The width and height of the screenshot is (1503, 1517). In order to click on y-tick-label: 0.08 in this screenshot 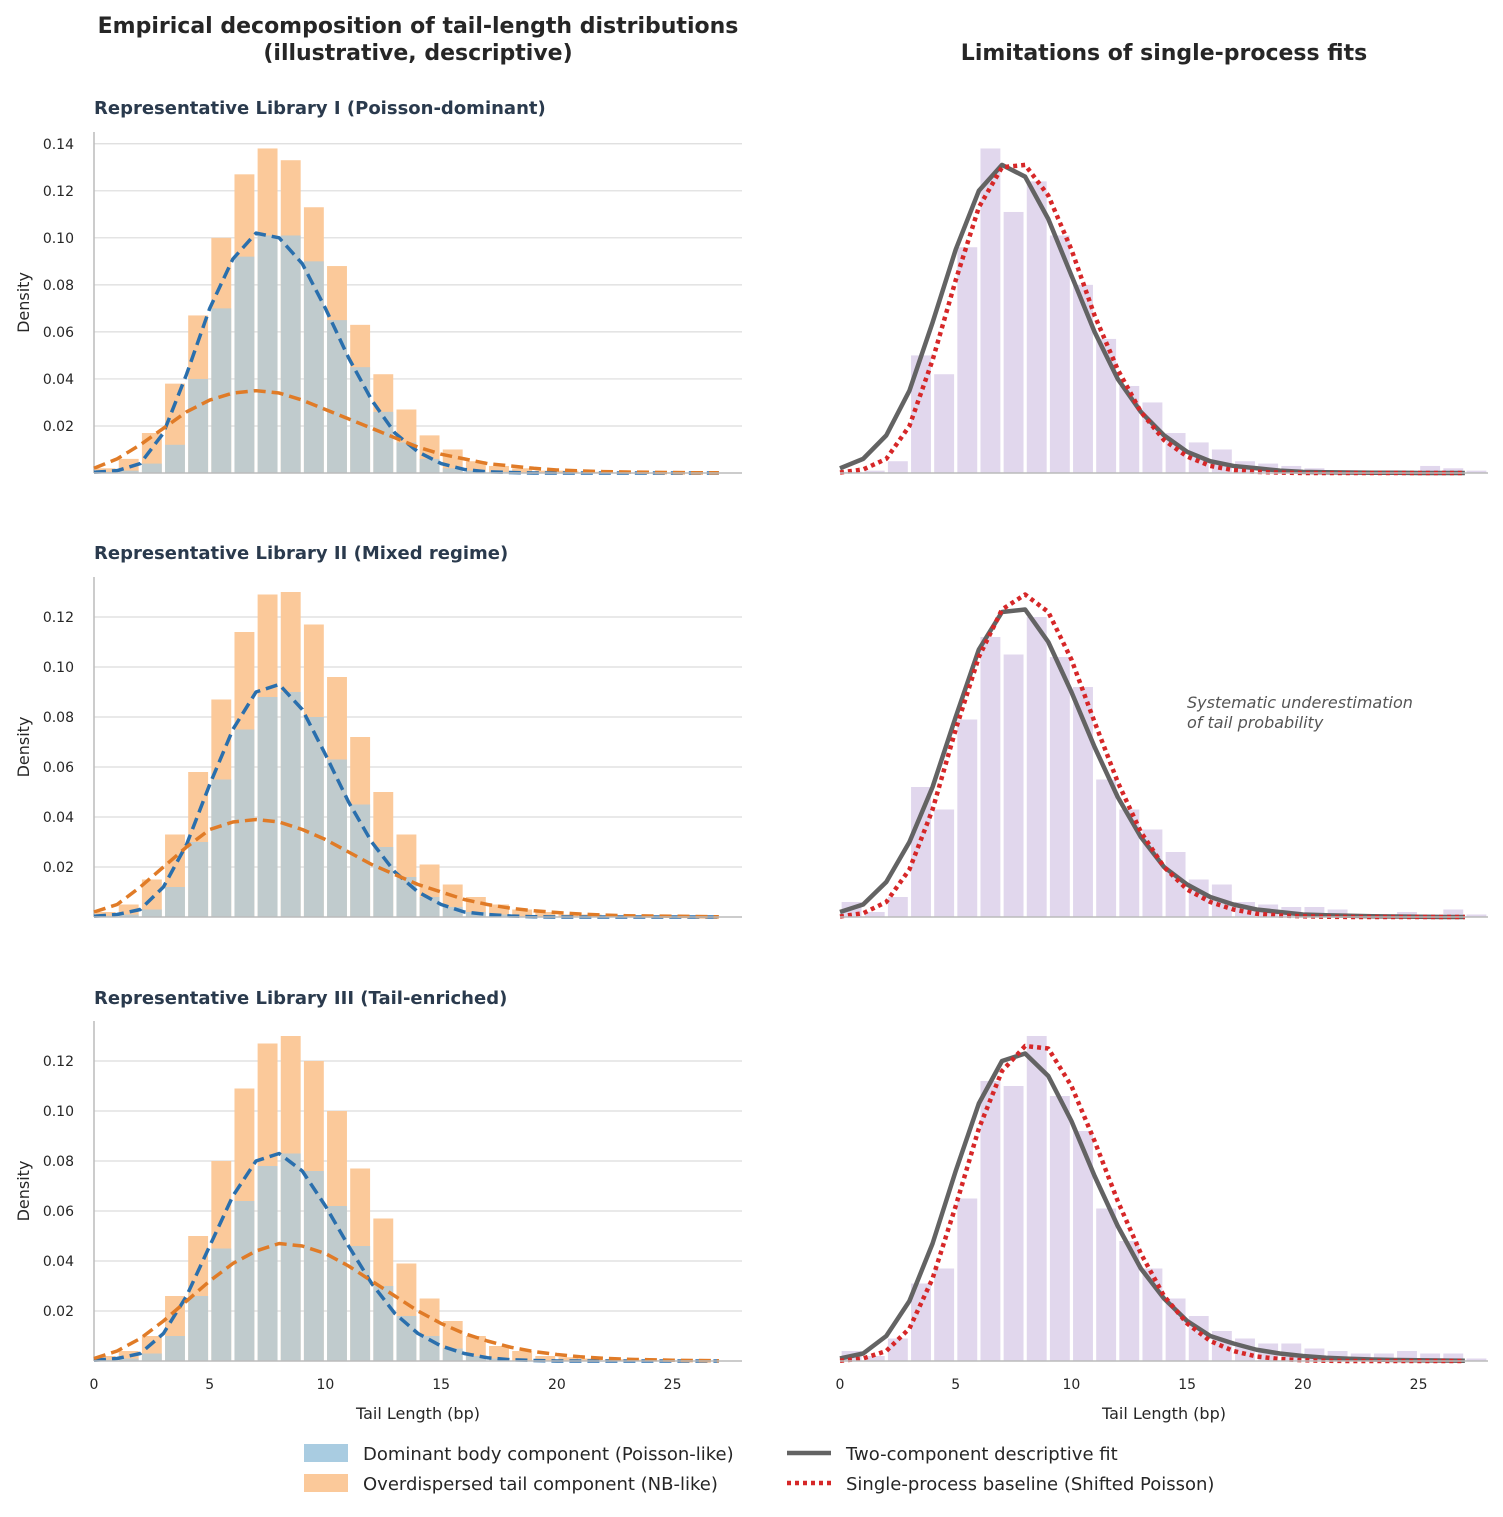, I will do `click(58, 718)`.